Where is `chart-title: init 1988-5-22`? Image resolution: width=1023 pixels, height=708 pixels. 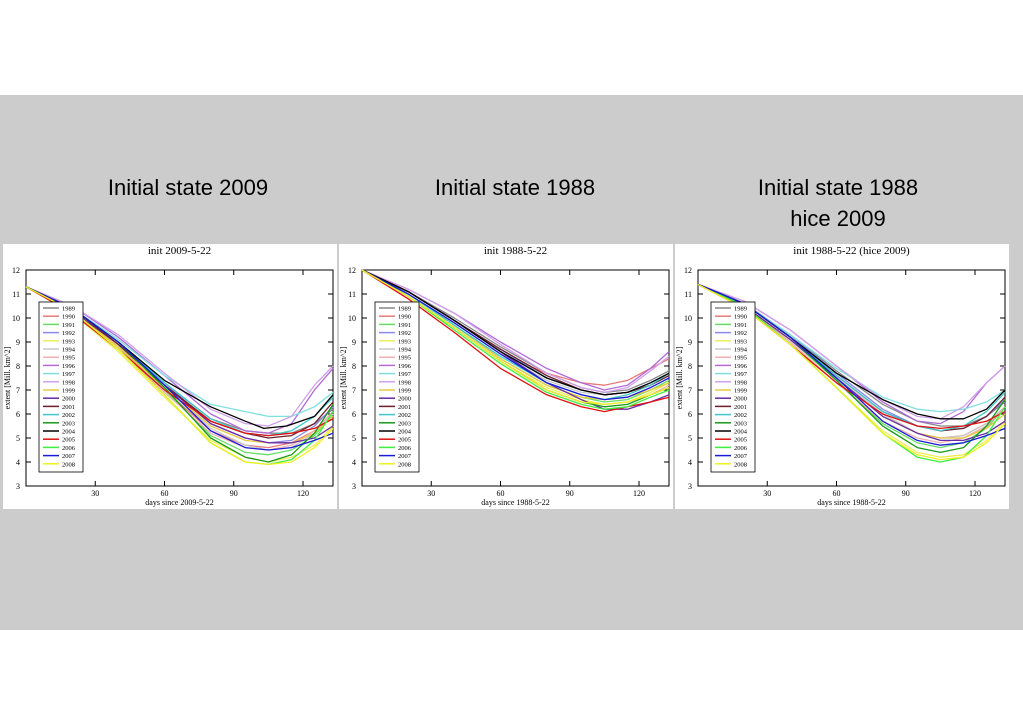
chart-title: init 1988-5-22 is located at coordinates (515, 251).